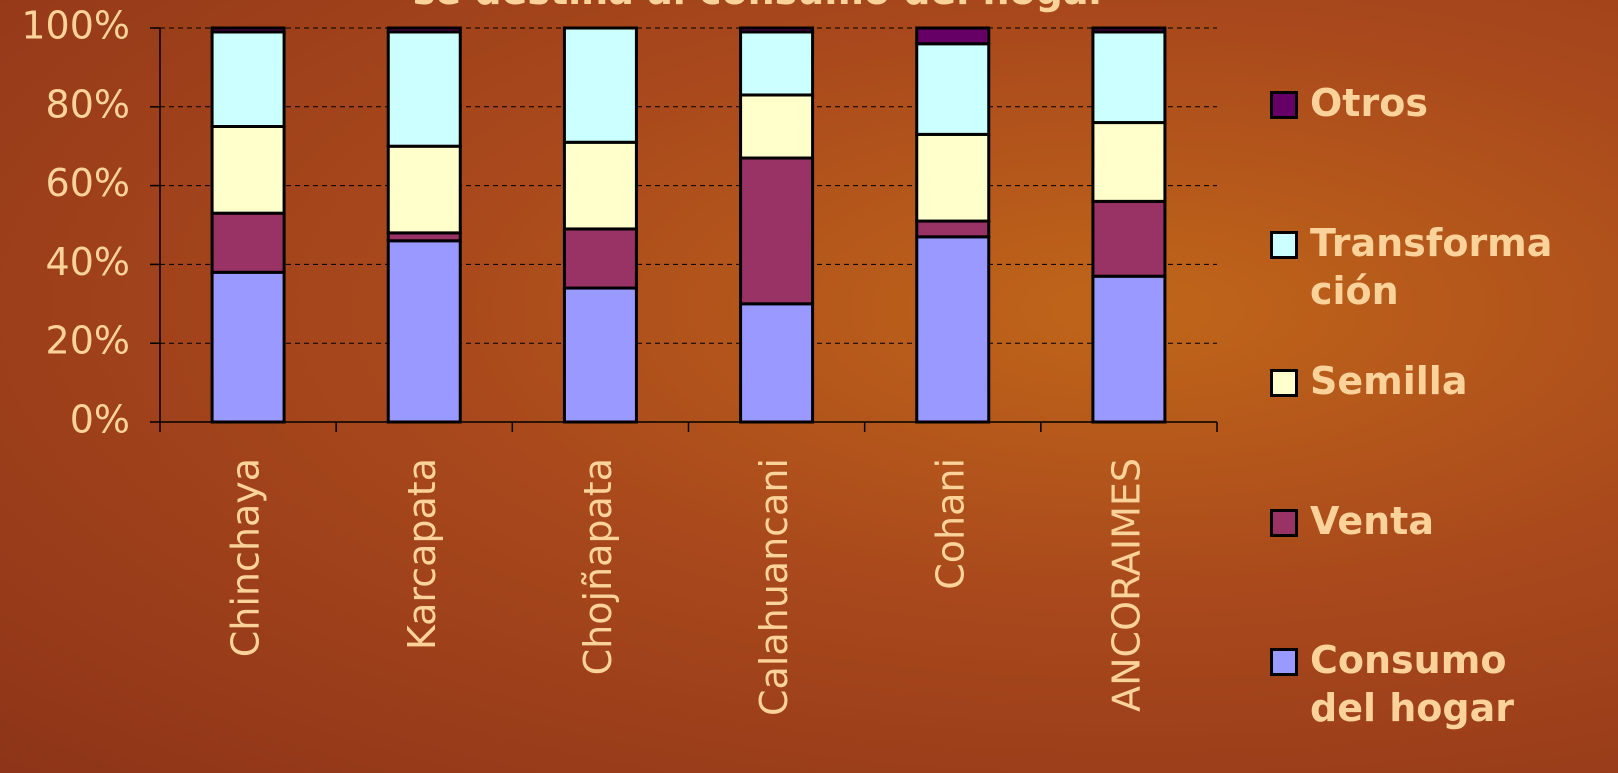 This screenshot has height=773, width=1618. What do you see at coordinates (1369, 103) in the screenshot?
I see `legend-label: Otros` at bounding box center [1369, 103].